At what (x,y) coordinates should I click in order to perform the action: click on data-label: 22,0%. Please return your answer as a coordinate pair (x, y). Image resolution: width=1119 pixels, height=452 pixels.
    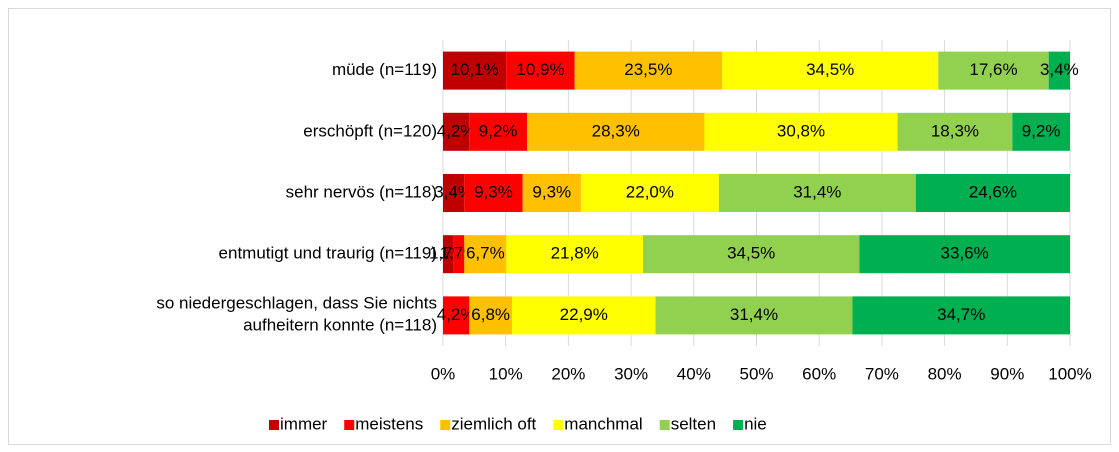
    Looking at the image, I should click on (650, 191).